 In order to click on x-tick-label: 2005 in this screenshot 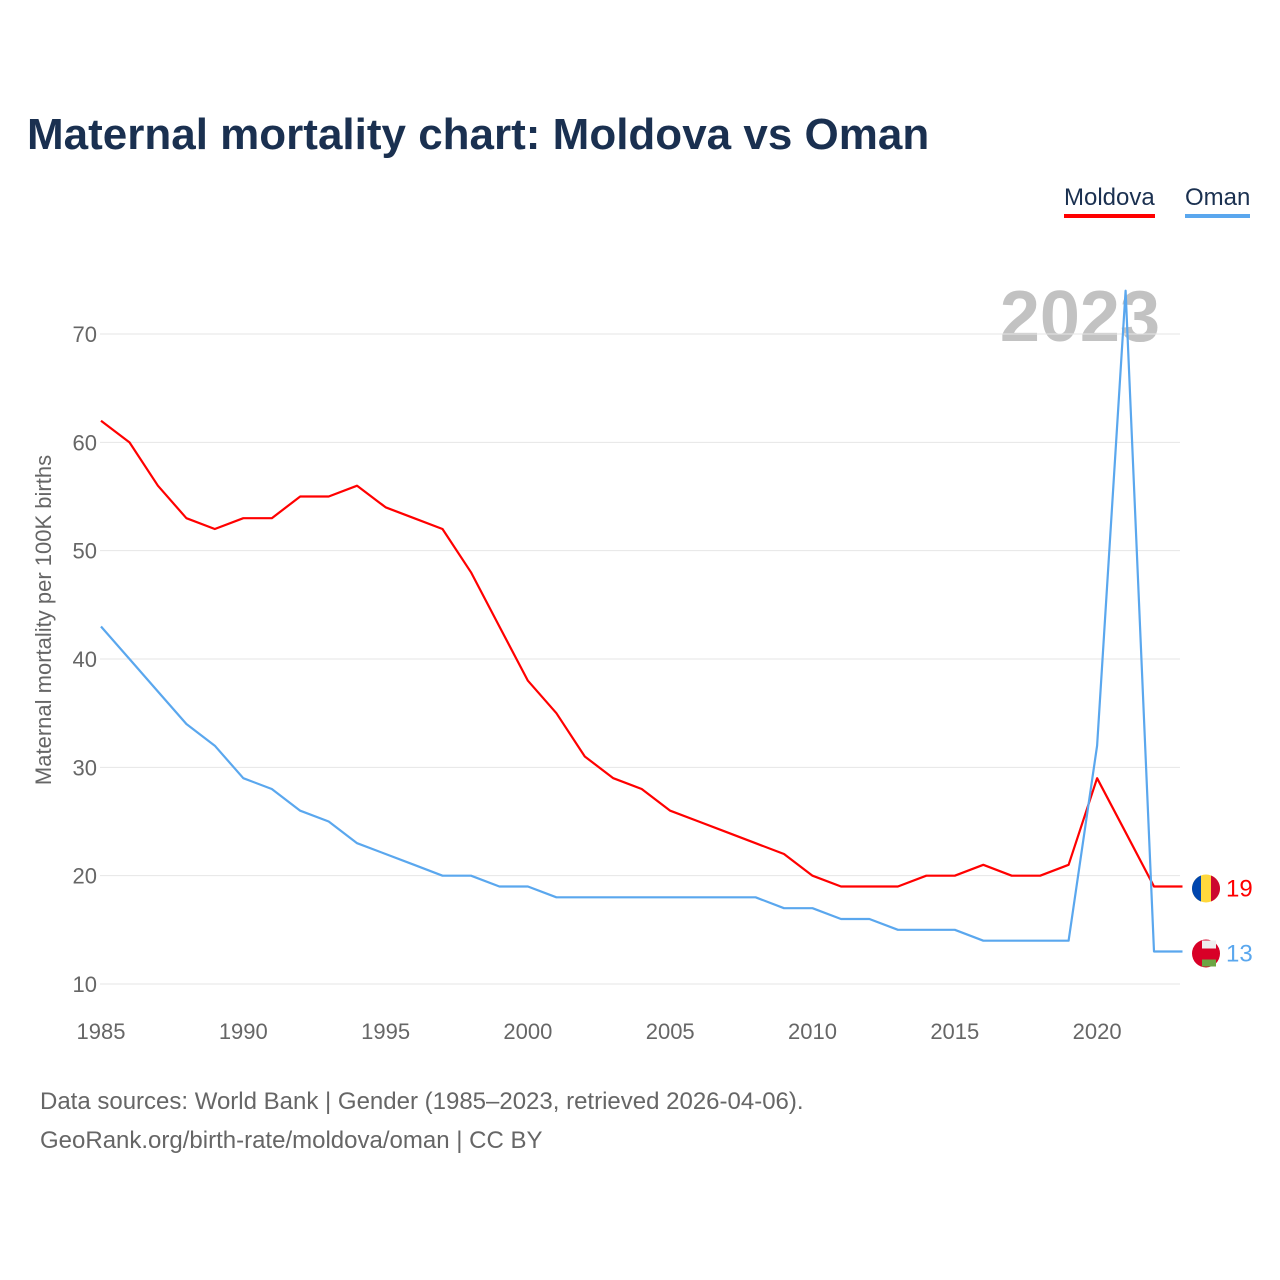, I will do `click(670, 1031)`.